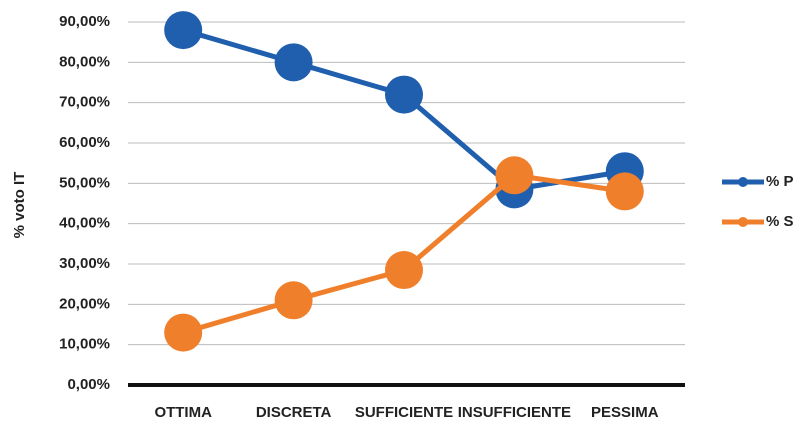 This screenshot has height=428, width=804. I want to click on legend-label: % P, so click(780, 181).